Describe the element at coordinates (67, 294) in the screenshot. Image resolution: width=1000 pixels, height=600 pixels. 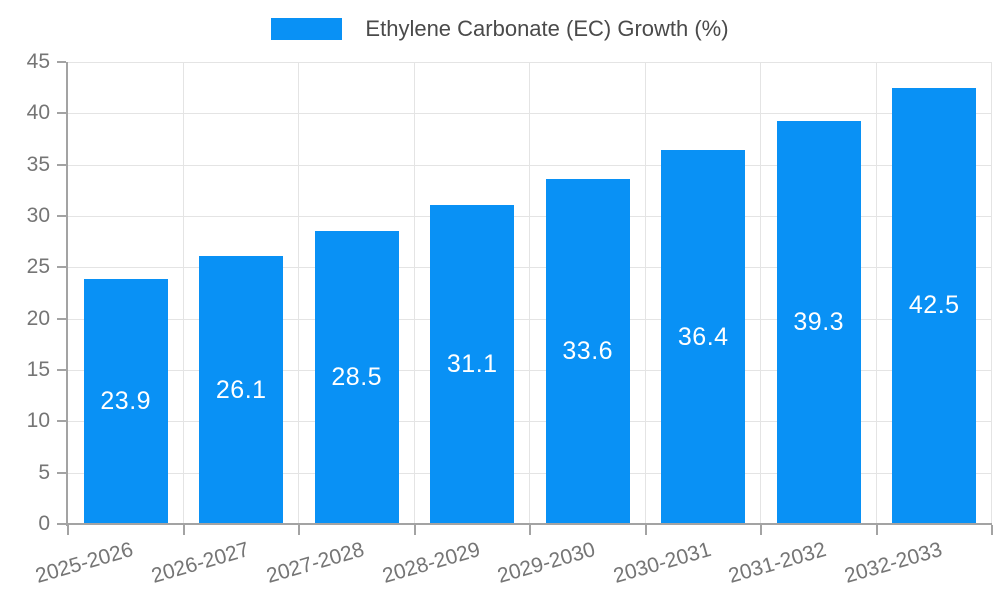
I see `y-axis-line` at that location.